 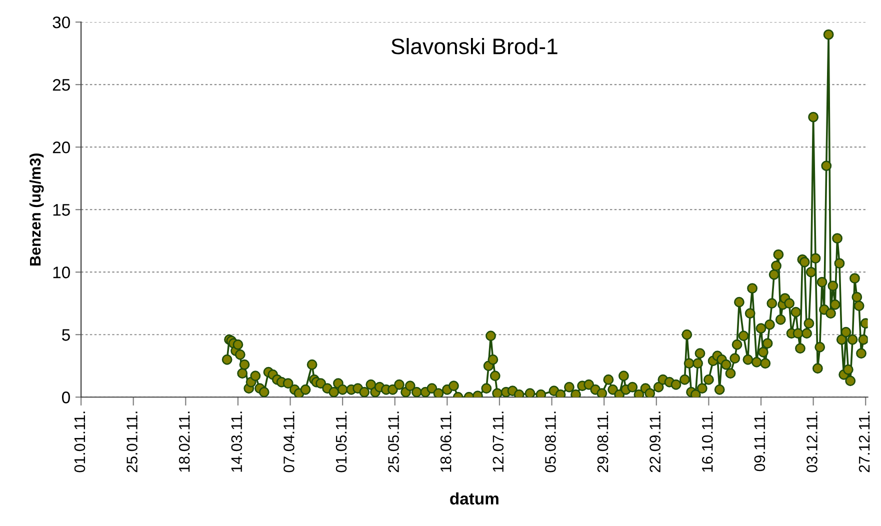 I want to click on x-tick-label: 18.02.11., so click(x=184, y=442).